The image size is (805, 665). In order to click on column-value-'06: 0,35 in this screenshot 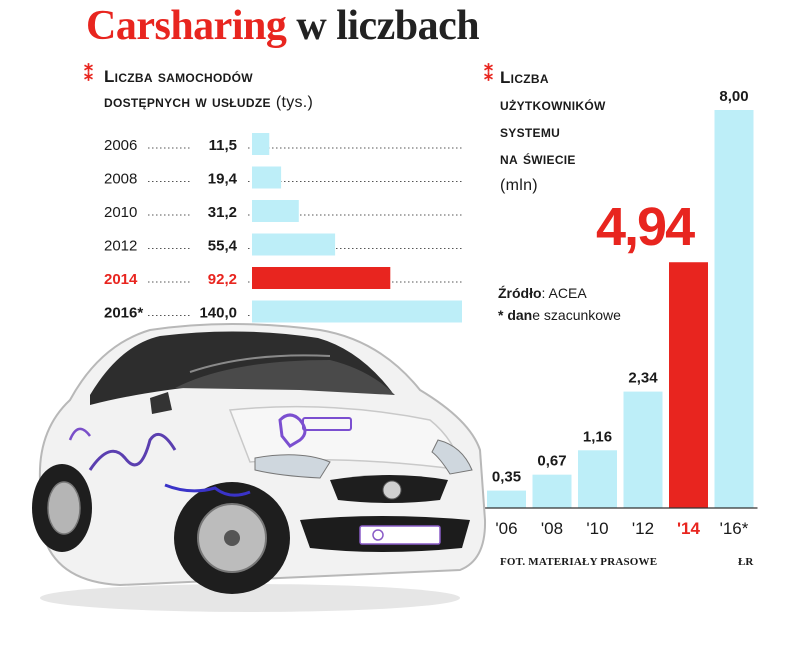, I will do `click(506, 477)`.